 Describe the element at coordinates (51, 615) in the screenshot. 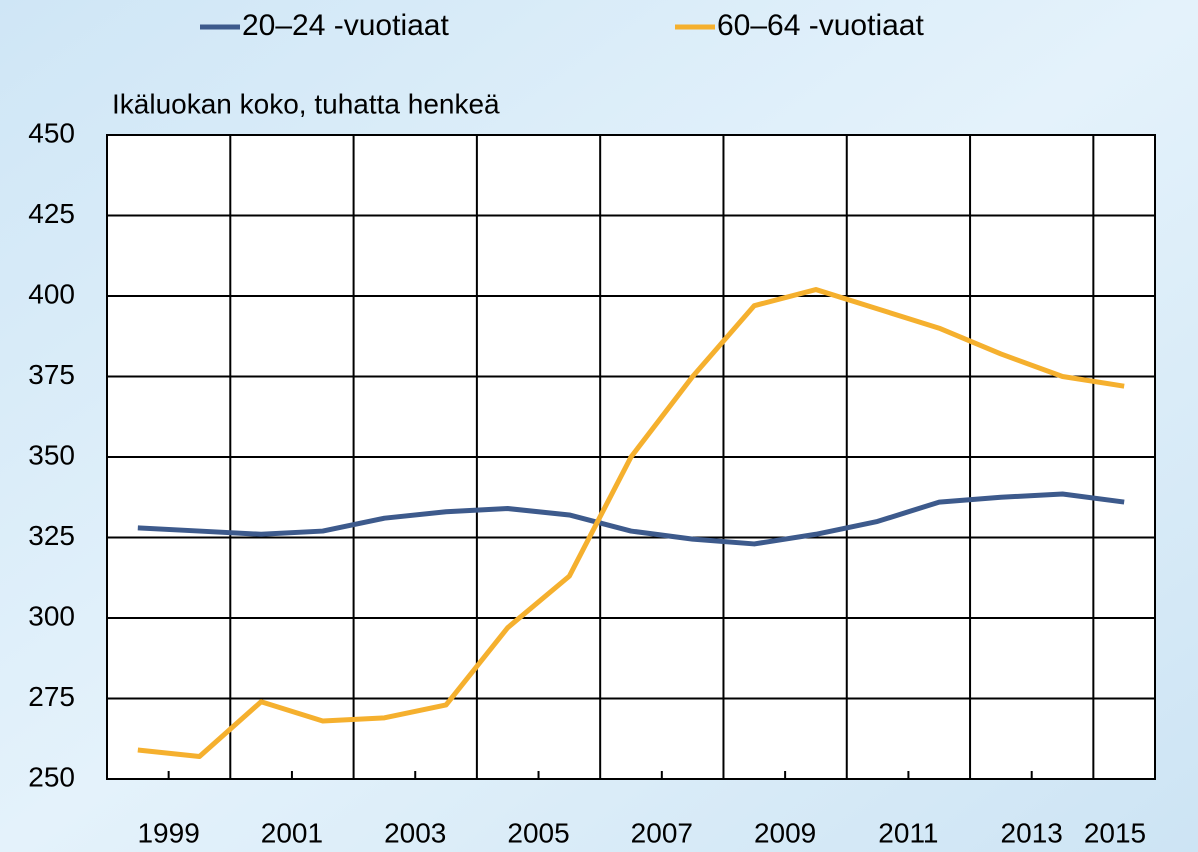

I see `y-tick-label: 300` at that location.